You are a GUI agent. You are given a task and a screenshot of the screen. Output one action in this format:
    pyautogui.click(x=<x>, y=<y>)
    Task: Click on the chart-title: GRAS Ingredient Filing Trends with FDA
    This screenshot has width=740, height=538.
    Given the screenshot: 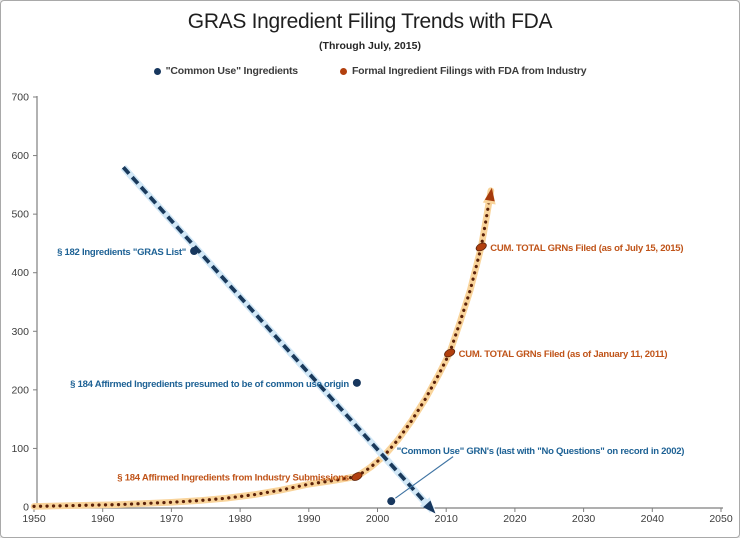 What is the action you would take?
    pyautogui.click(x=370, y=21)
    